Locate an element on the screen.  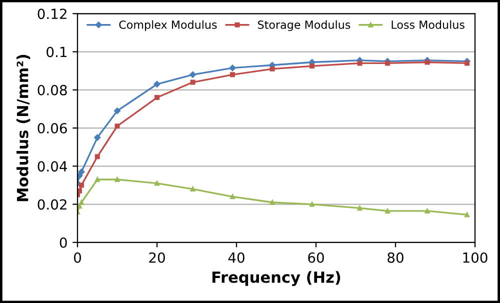
y-tick-label: 0.1 is located at coordinates (56, 52).